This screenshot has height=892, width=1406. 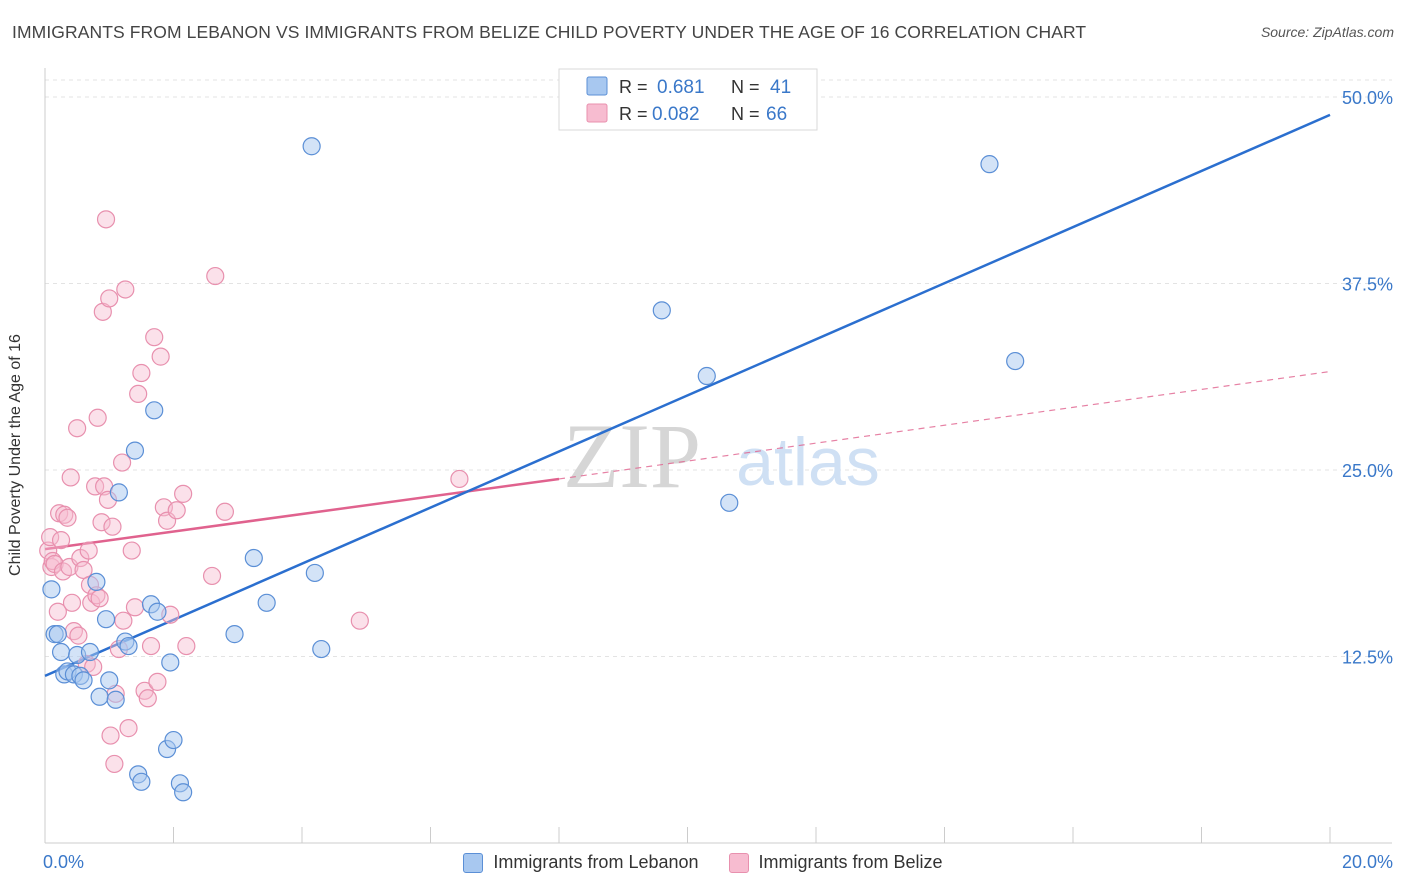 What do you see at coordinates (633, 87) in the screenshot?
I see `legend-r-label: R =` at bounding box center [633, 87].